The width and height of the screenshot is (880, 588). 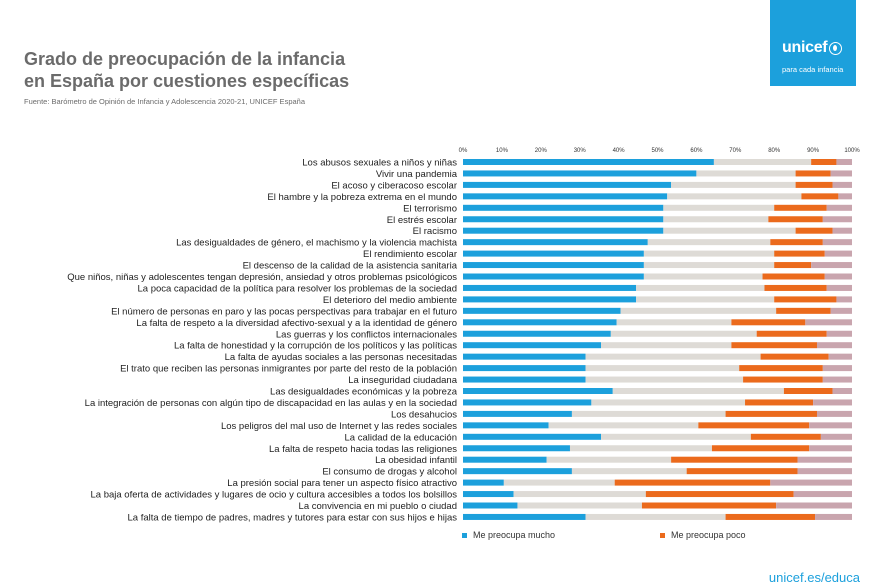 I want to click on x-tick-label: 70%, so click(x=735, y=151).